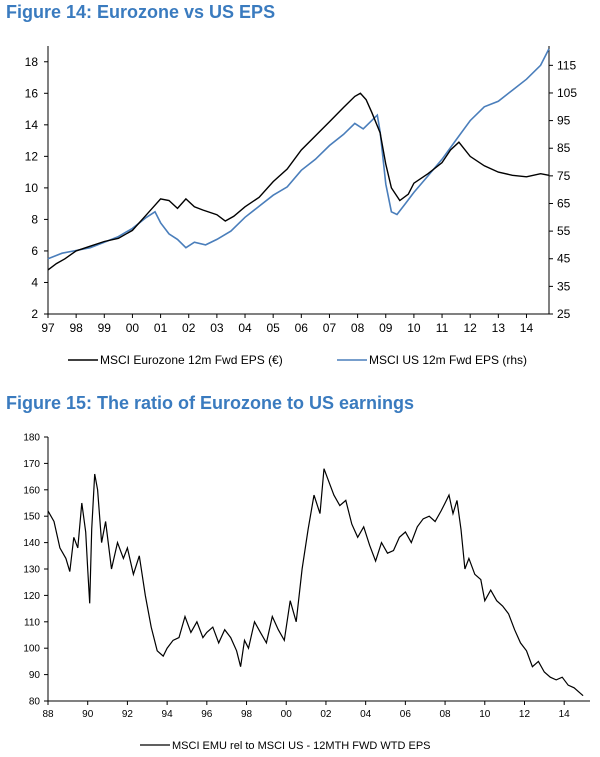 This screenshot has height=757, width=600. What do you see at coordinates (32, 125) in the screenshot?
I see `y-tick-label: 14` at bounding box center [32, 125].